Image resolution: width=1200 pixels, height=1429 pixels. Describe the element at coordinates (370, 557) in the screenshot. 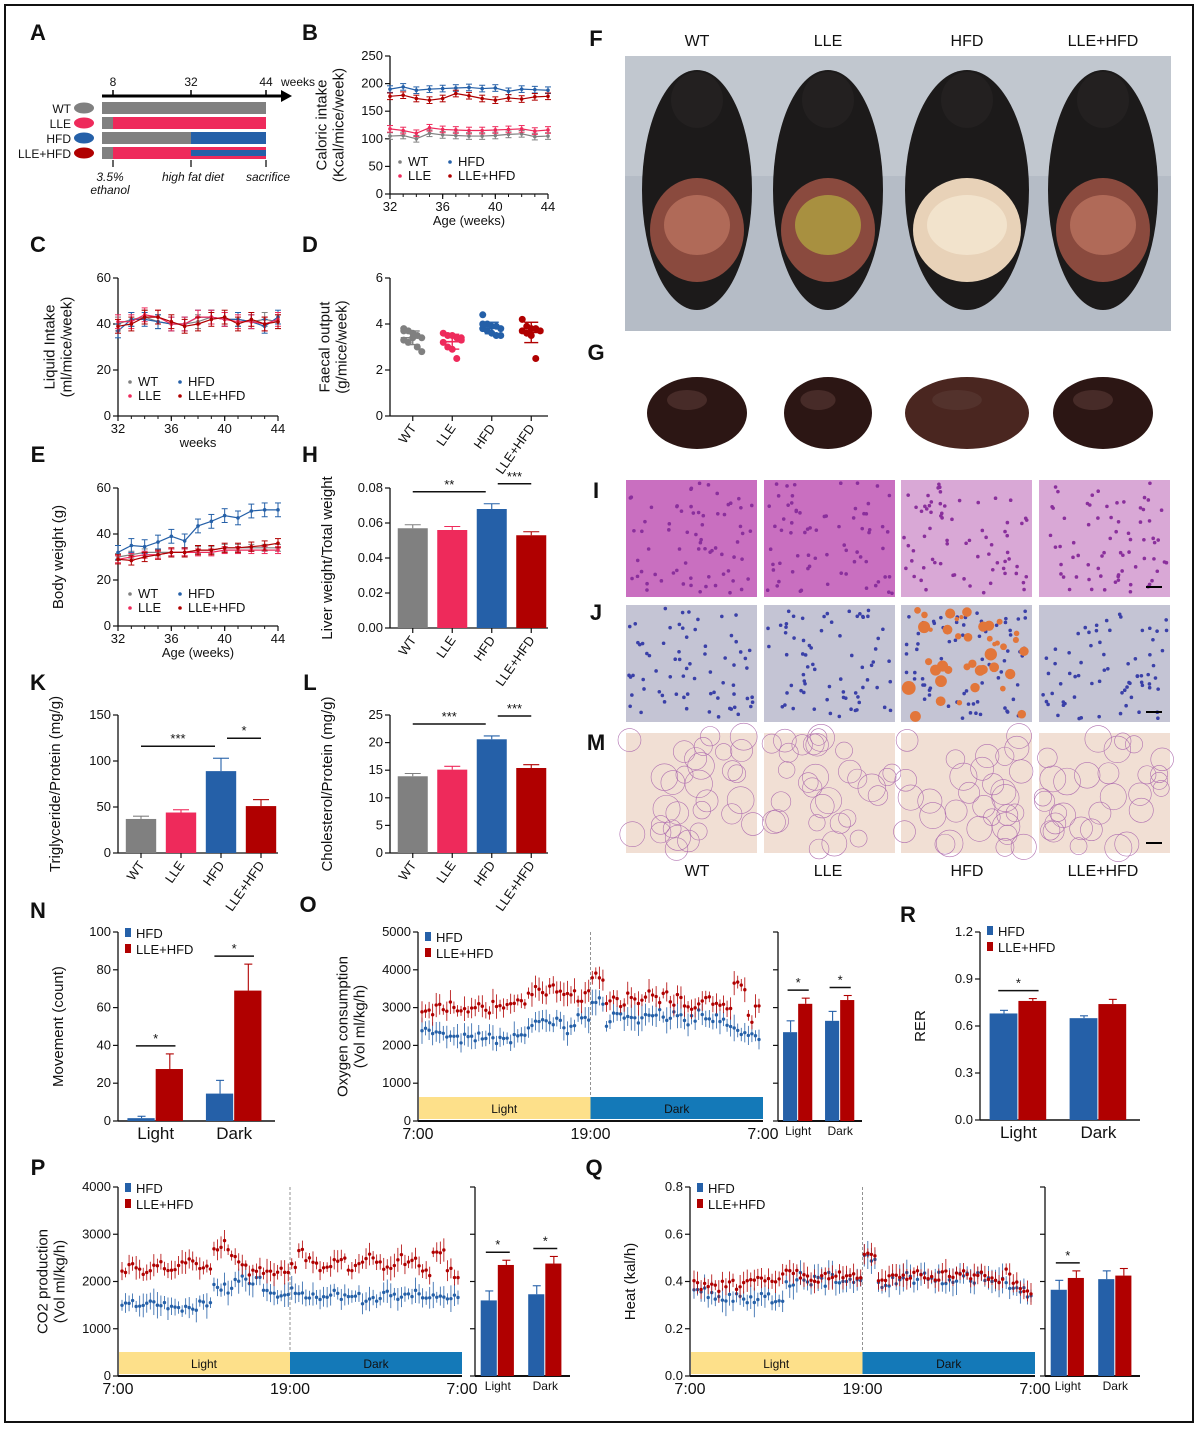

I see `y-tick-label: 0.04` at that location.